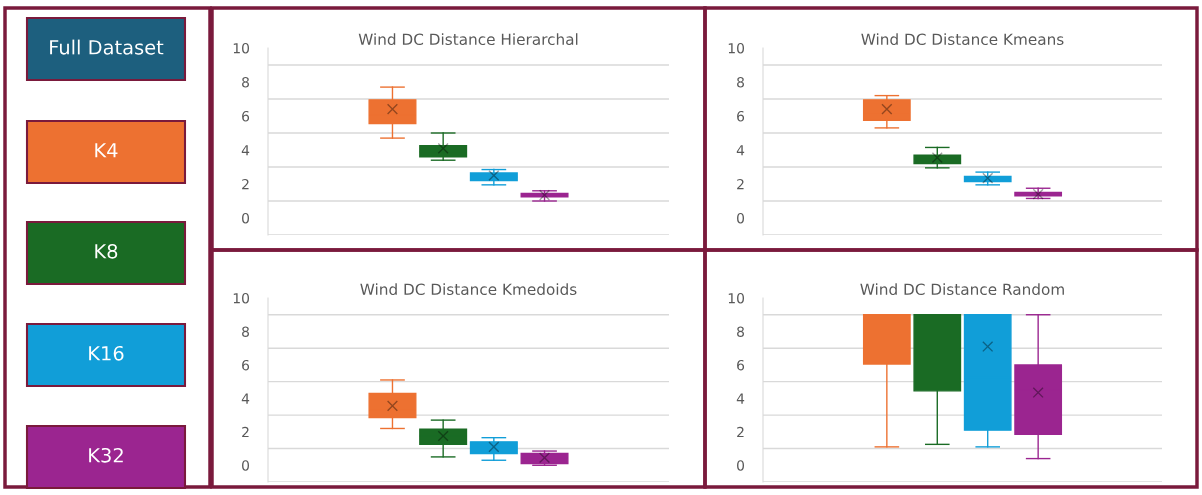 This screenshot has height=495, width=1202. What do you see at coordinates (468, 289) in the screenshot?
I see `chart-title: Wind DC Distance Kmedoids` at bounding box center [468, 289].